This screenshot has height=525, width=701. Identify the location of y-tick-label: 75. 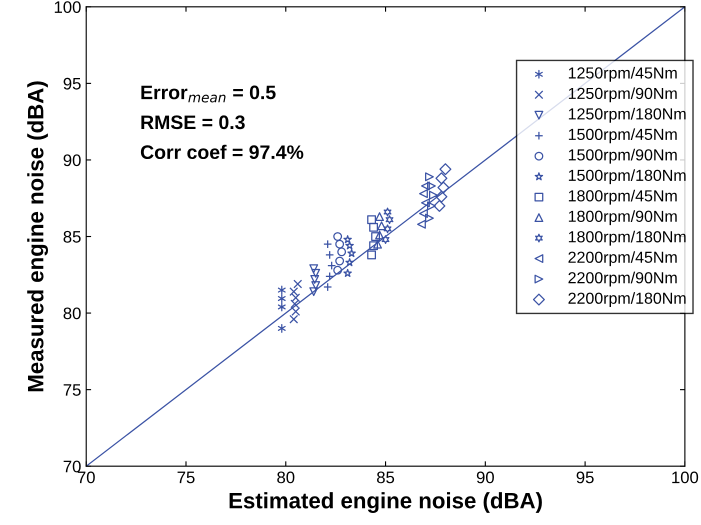
(72, 390).